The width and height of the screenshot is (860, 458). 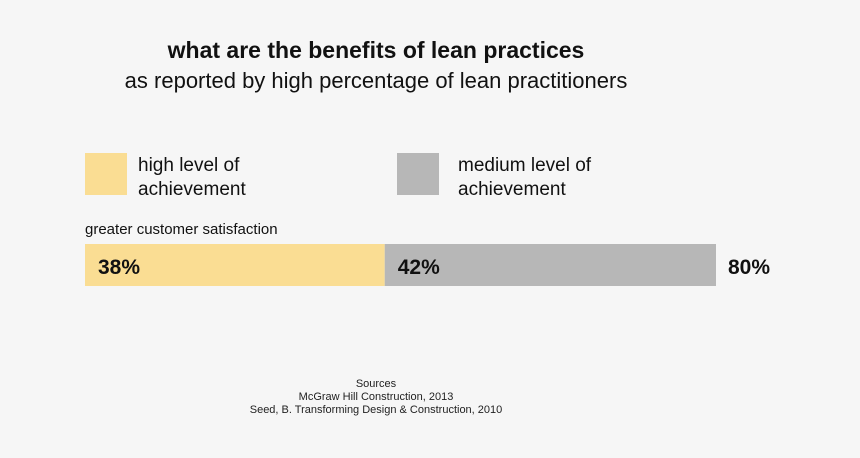 What do you see at coordinates (548, 178) in the screenshot?
I see `legend-label-medium: medium level of achievement` at bounding box center [548, 178].